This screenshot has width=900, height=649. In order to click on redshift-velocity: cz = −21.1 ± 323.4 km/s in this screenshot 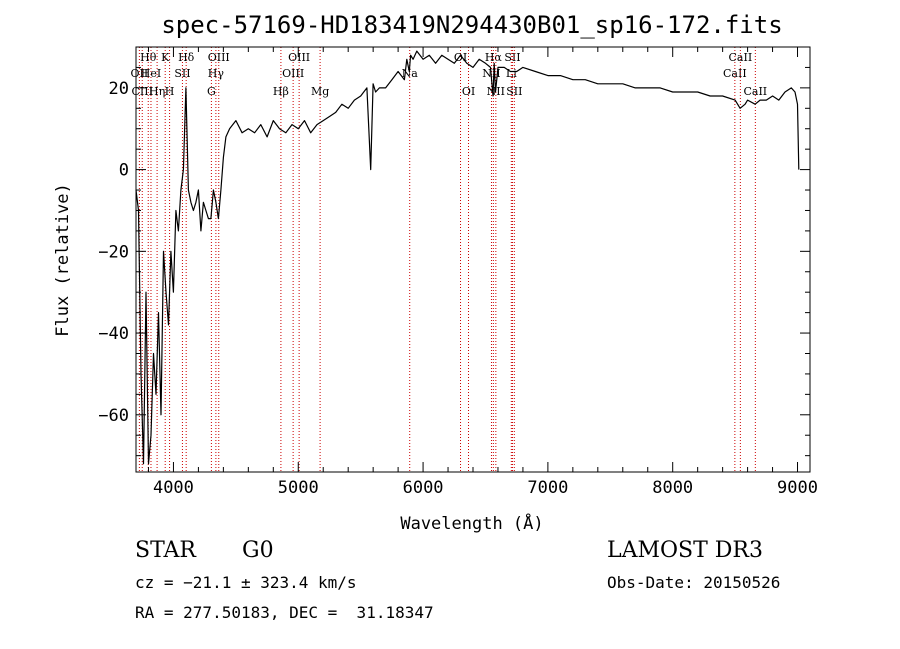, I will do `click(246, 582)`.